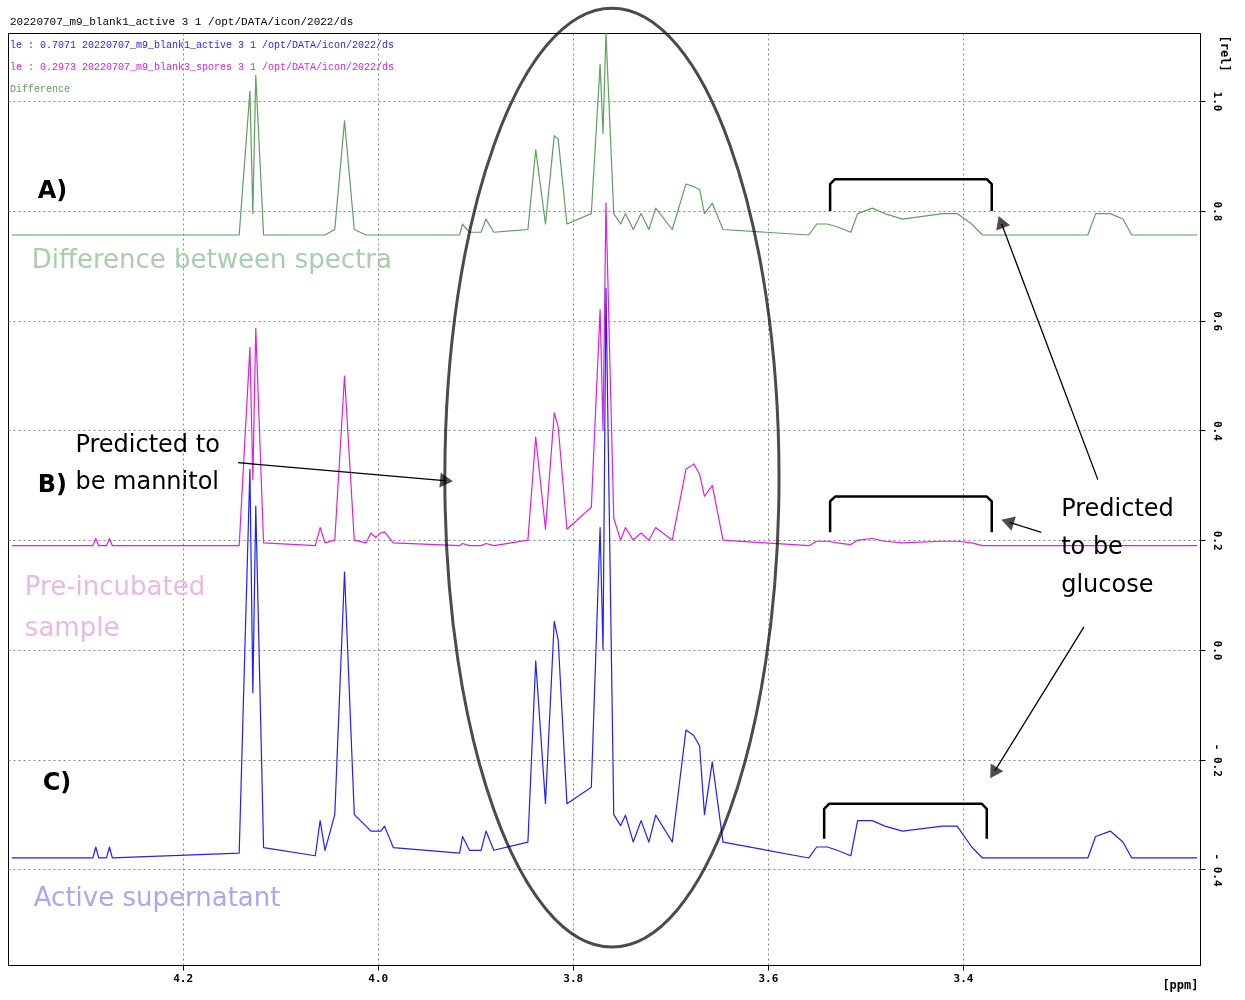 The width and height of the screenshot is (1245, 1000). Describe the element at coordinates (147, 462) in the screenshot. I see `annotation: Predicted to be mannitol` at that location.